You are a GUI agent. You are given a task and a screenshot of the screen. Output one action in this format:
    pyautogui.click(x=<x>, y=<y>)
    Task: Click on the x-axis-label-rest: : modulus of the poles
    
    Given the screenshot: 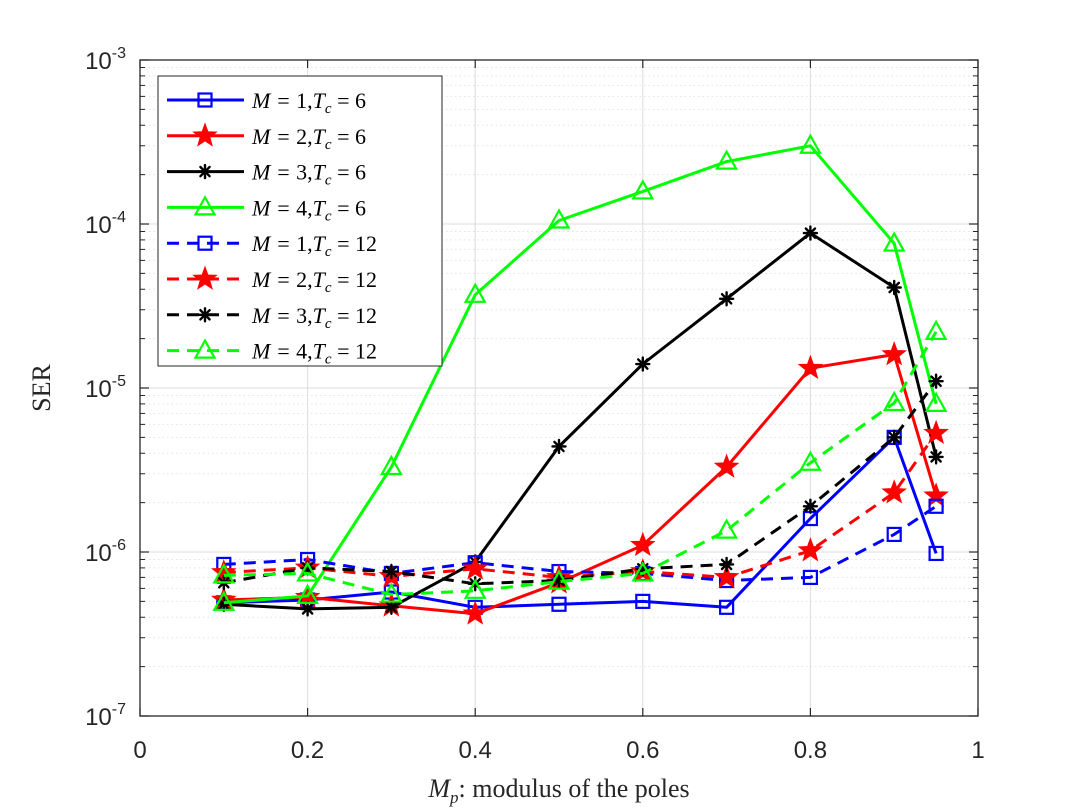 What is the action you would take?
    pyautogui.click(x=574, y=788)
    